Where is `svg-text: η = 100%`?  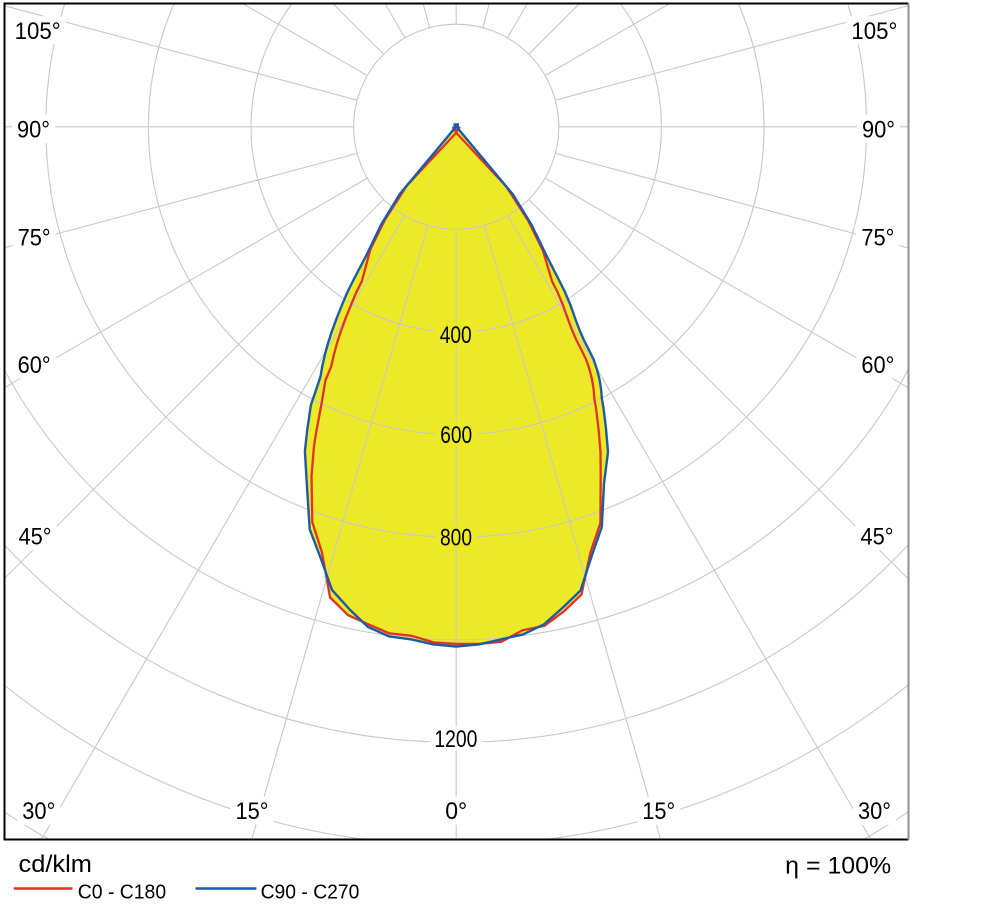 svg-text: η = 100% is located at coordinates (838, 865).